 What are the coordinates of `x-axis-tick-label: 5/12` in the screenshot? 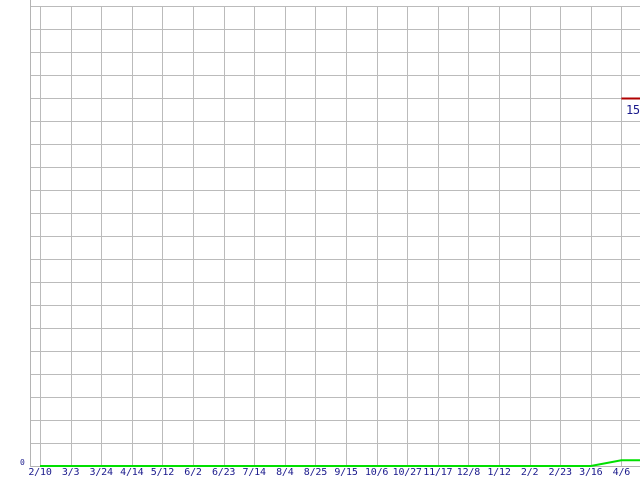 It's located at (162, 472).